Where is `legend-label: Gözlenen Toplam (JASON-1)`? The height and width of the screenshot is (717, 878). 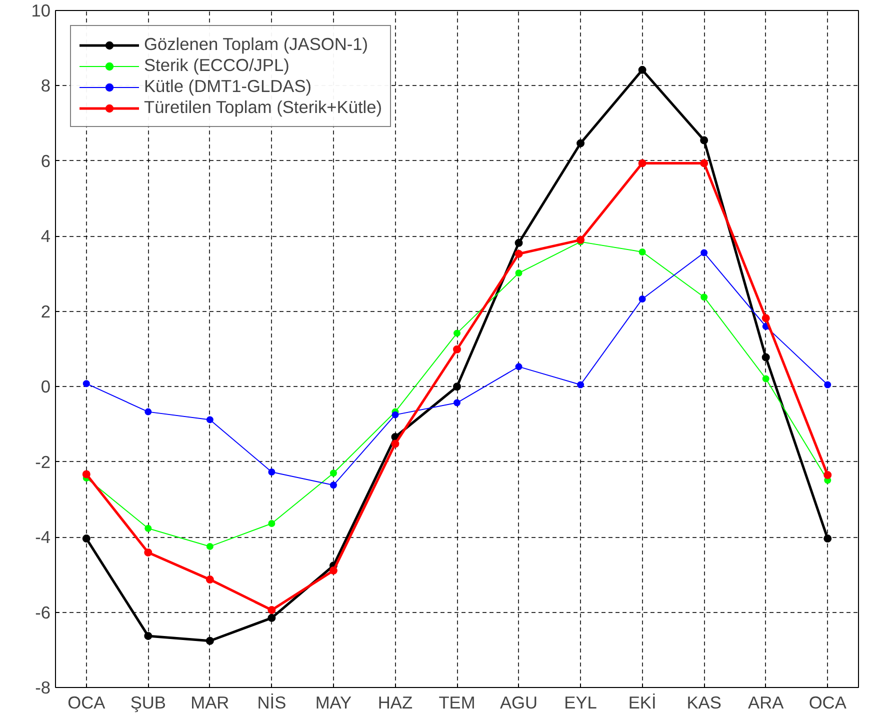 legend-label: Gözlenen Toplam (JASON-1) is located at coordinates (256, 44).